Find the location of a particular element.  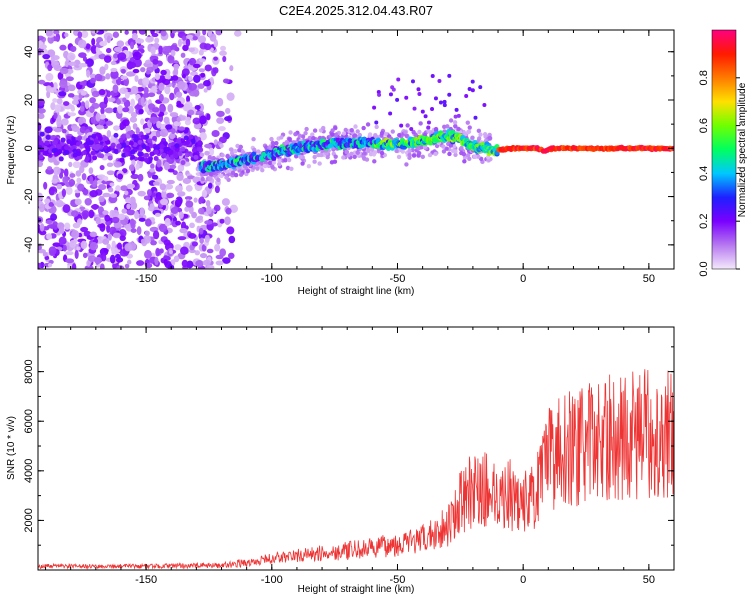

colorbar-tick-label: 0.8 is located at coordinates (704, 77).